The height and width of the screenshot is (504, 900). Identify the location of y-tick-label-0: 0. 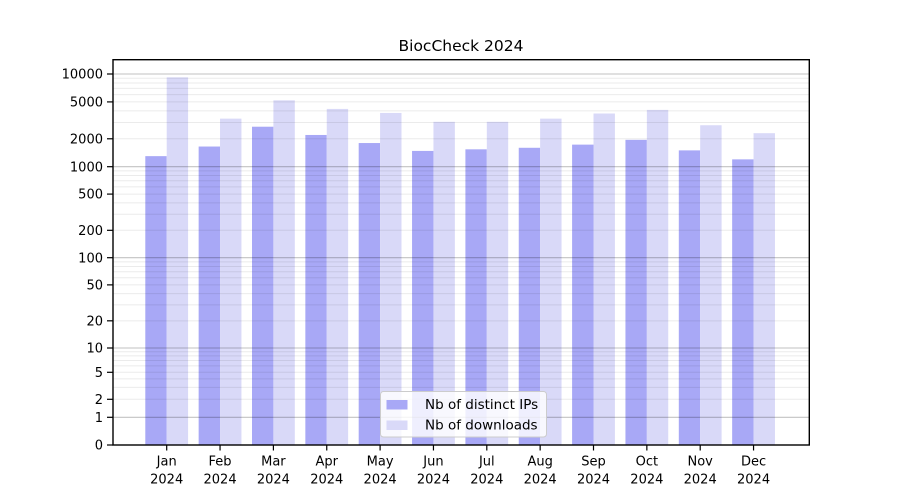
(99, 446).